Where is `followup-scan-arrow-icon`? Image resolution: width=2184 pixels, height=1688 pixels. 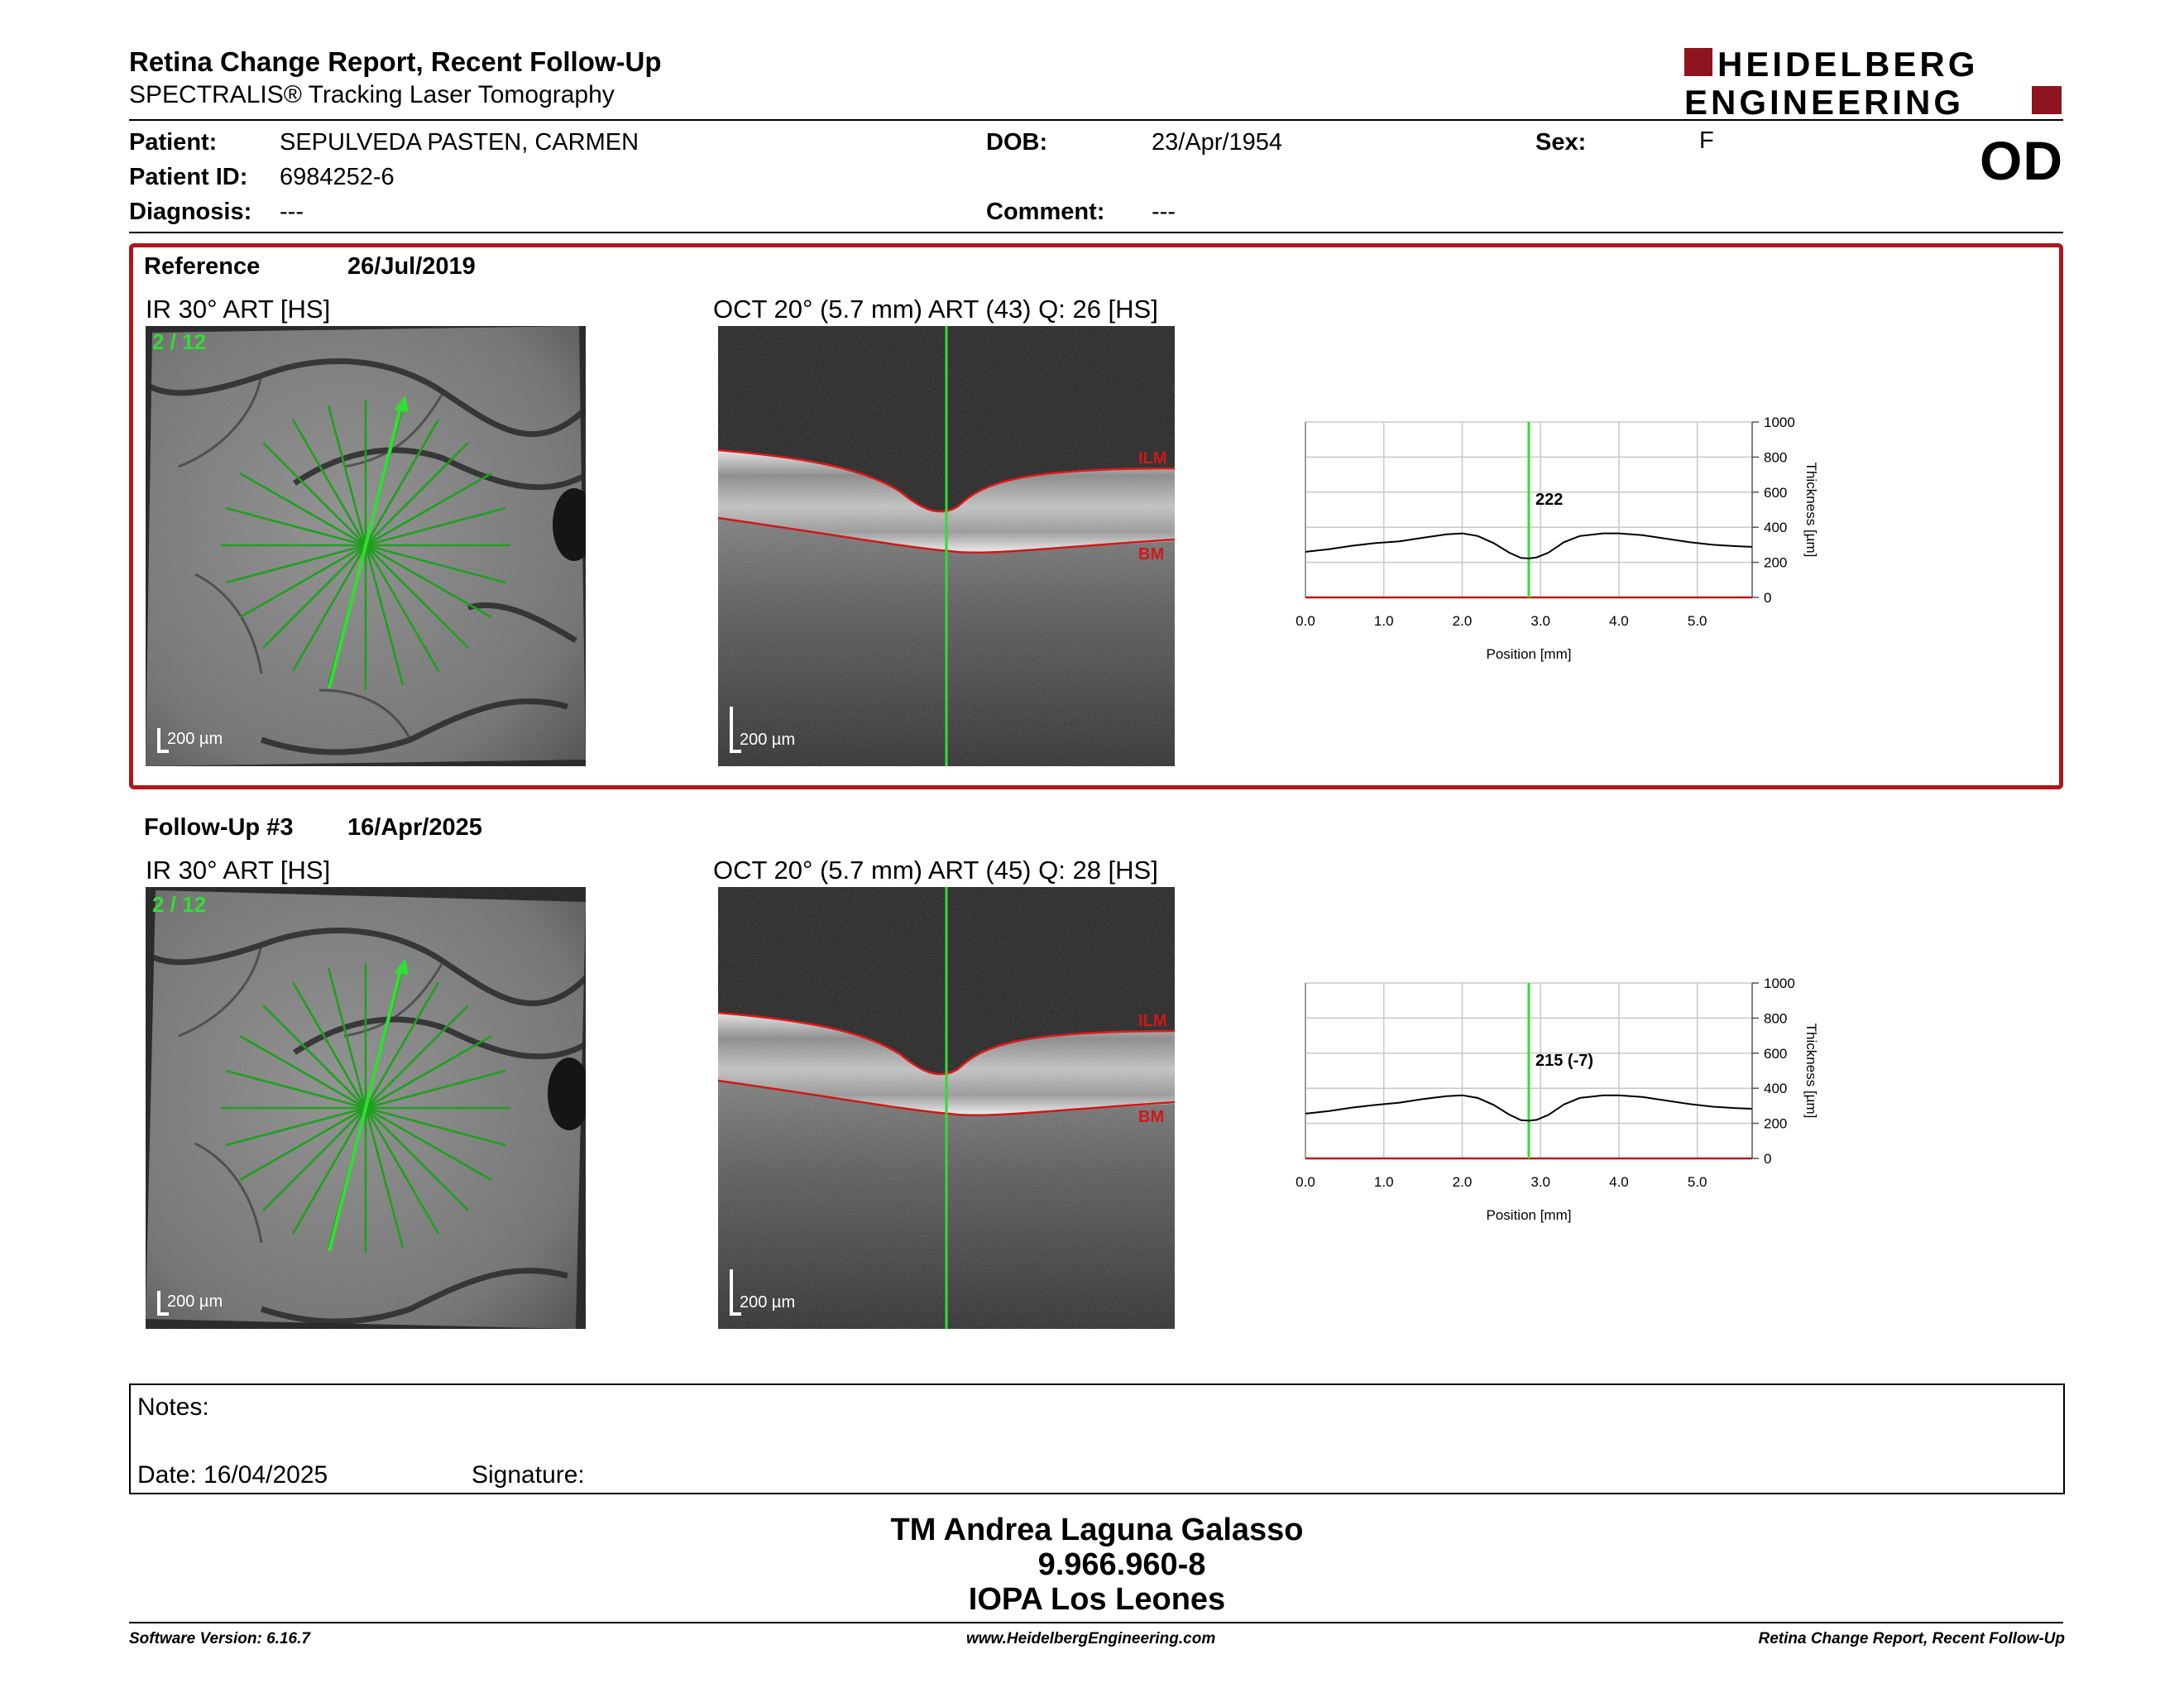
followup-scan-arrow-icon is located at coordinates (401, 966).